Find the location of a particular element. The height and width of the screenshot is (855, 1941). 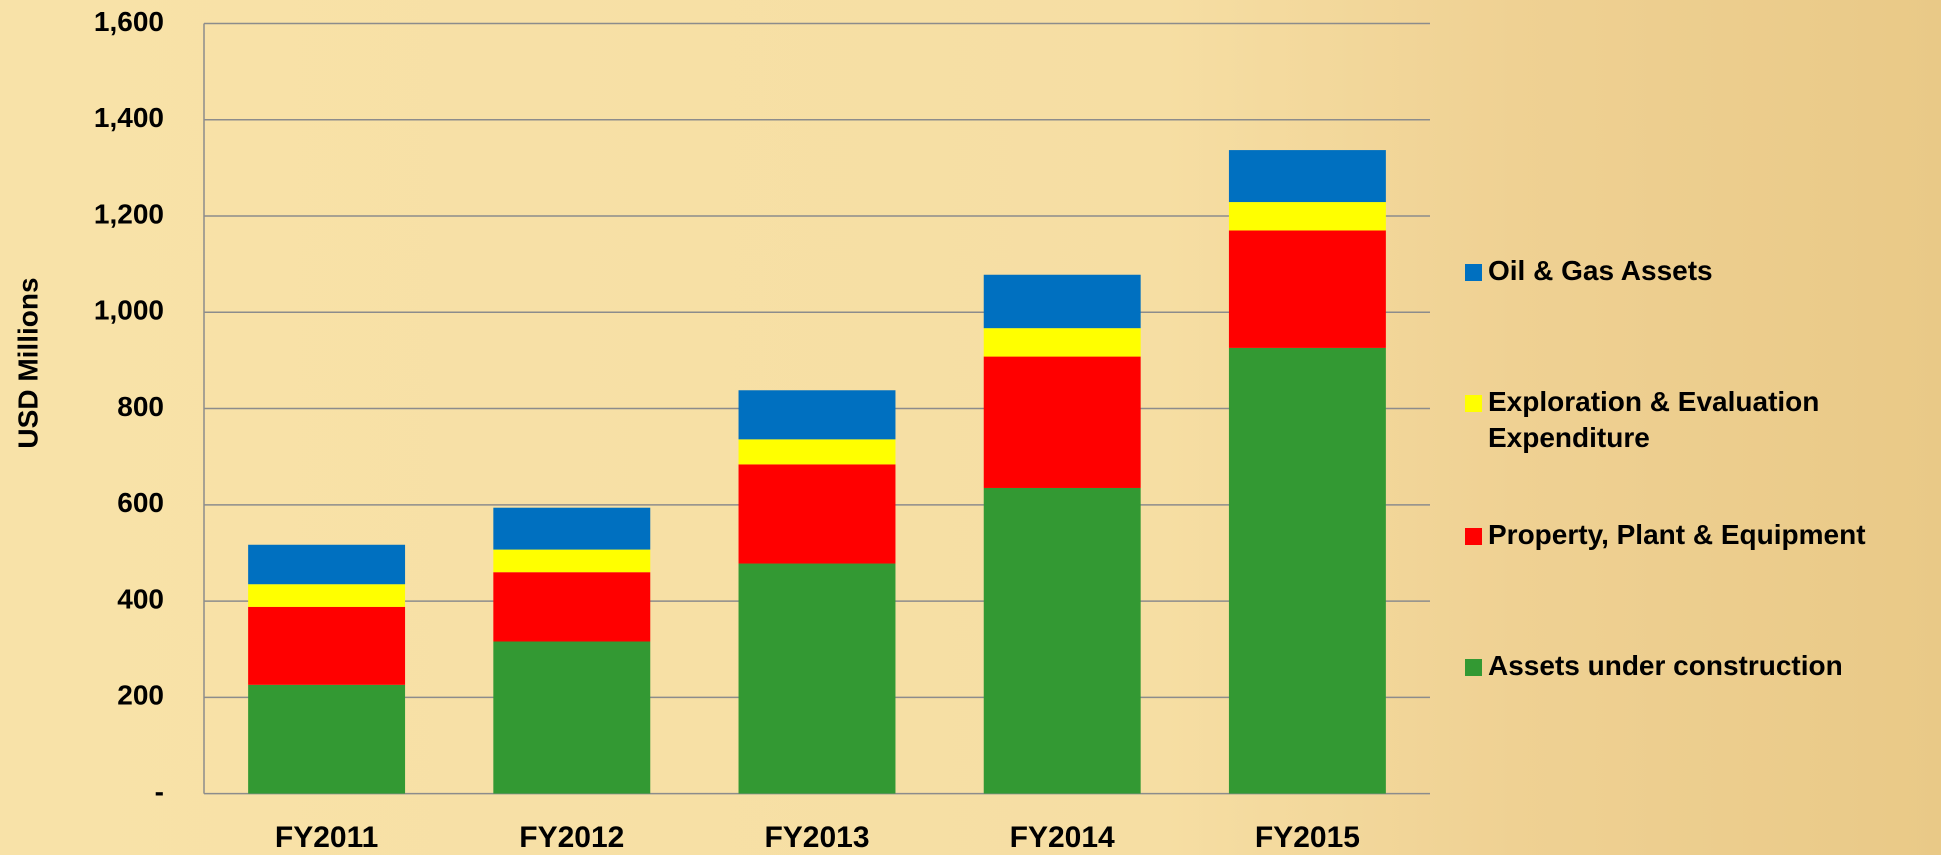

legend-label: Property, Plant & Equipment is located at coordinates (1677, 534).